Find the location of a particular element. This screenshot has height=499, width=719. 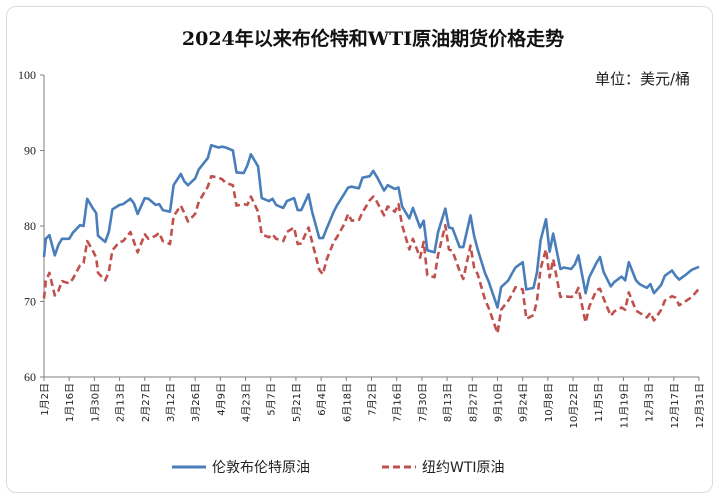

x-tick-label: 6月4日 is located at coordinates (322, 399).